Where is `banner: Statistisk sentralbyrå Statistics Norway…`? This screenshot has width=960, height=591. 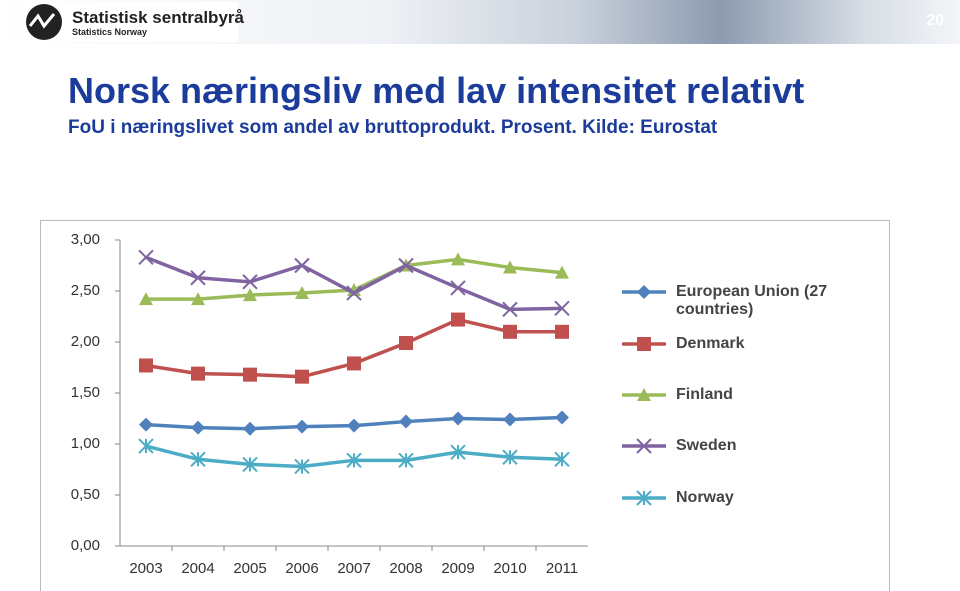 banner: Statistisk sentralbyrå Statistics Norway… is located at coordinates (480, 22).